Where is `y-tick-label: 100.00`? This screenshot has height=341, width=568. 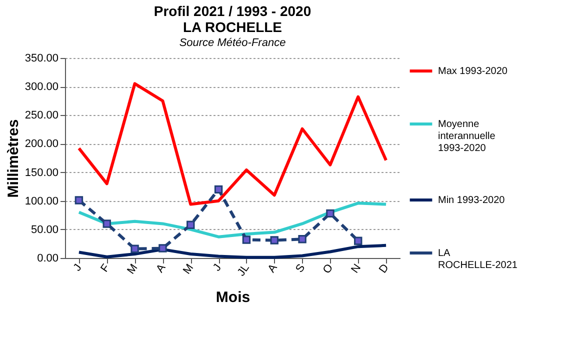 y-tick-label: 100.00 is located at coordinates (41, 201).